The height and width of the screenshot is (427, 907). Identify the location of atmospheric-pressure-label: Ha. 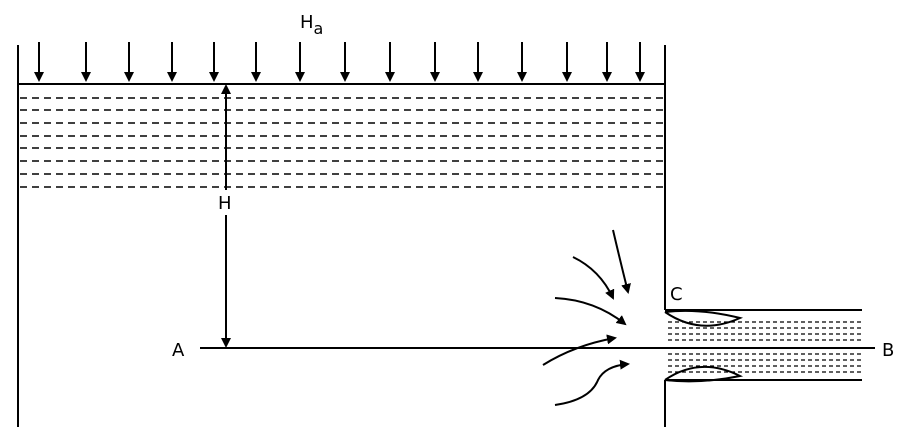
(311, 25).